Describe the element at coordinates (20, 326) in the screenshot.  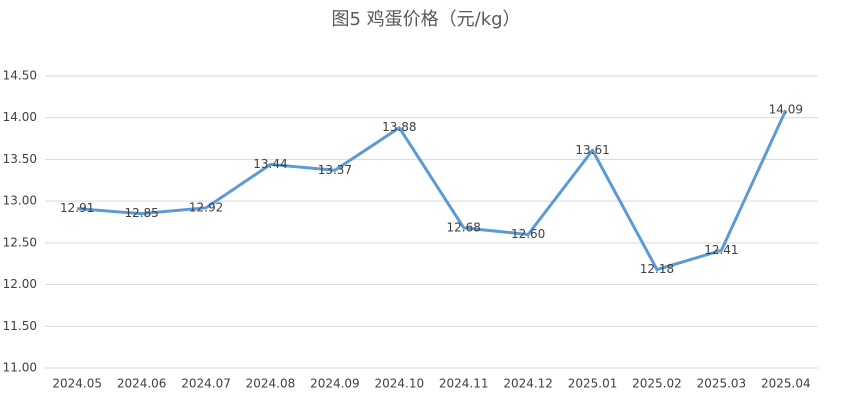
I see `y-tick-label: 11.50` at that location.